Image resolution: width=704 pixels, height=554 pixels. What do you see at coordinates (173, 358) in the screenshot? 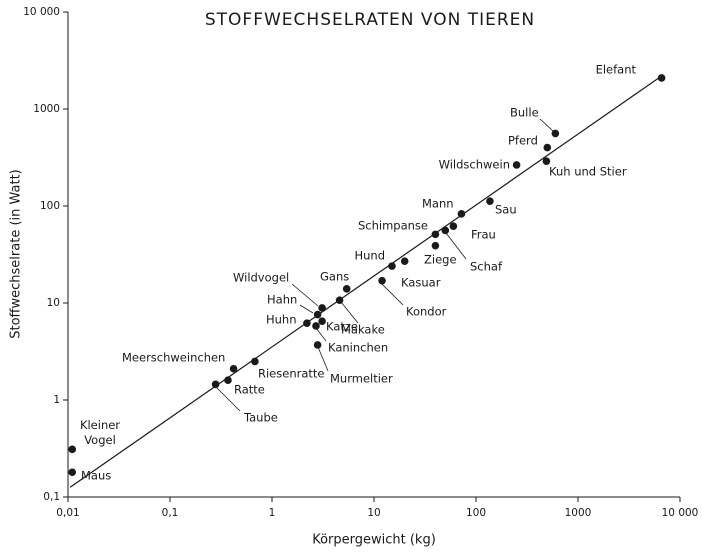
I see `point-label: Meerschweinchen` at bounding box center [173, 358].